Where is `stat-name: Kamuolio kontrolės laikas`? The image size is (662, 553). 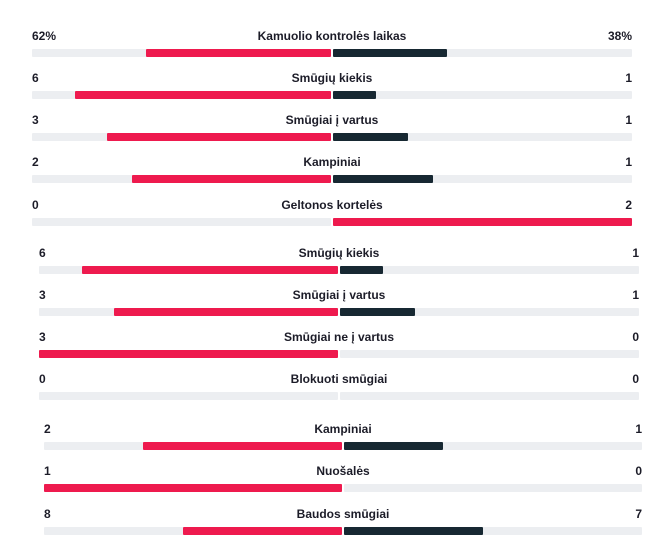
stat-name: Kamuolio kontrolės laikas is located at coordinates (332, 36).